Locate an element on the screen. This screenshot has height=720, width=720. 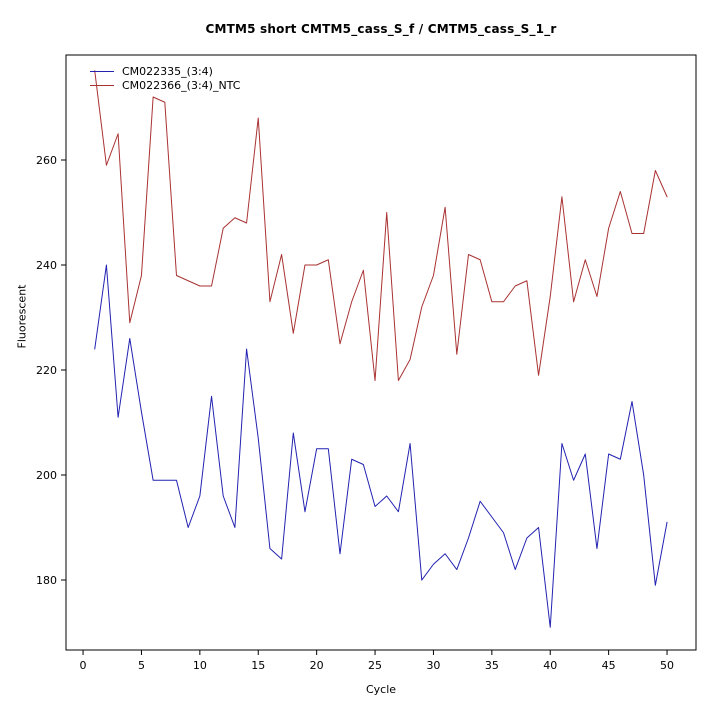
x-tick-label: 40 is located at coordinates (550, 665).